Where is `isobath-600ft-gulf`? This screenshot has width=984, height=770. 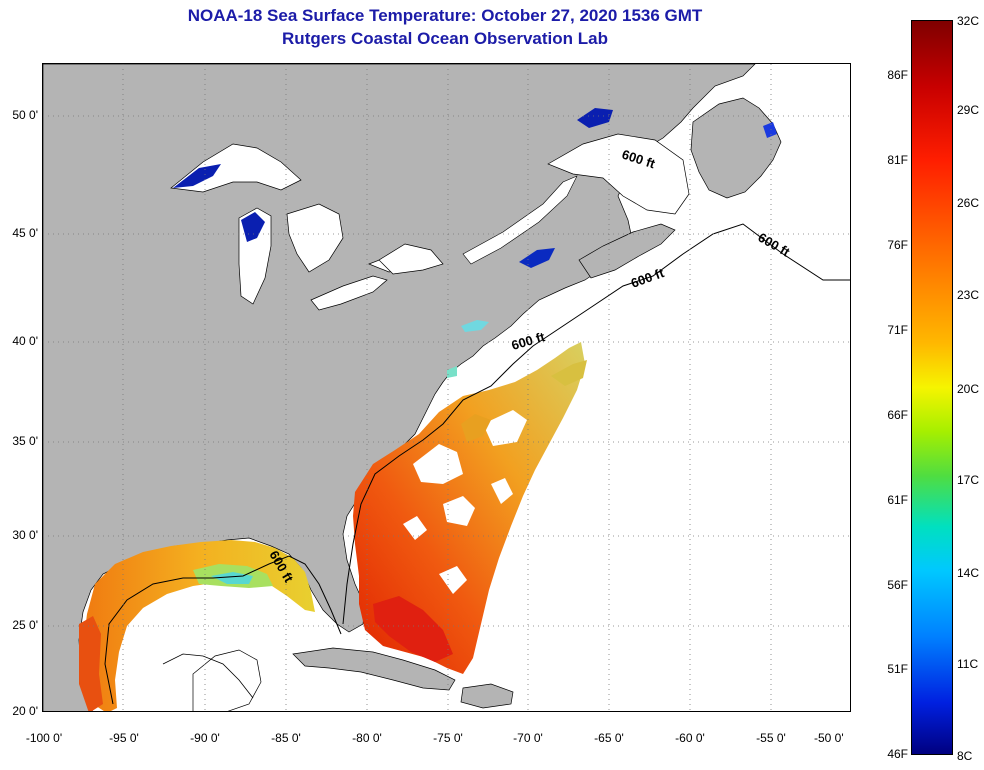
isobath-600ft-gulf is located at coordinates (223, 630).